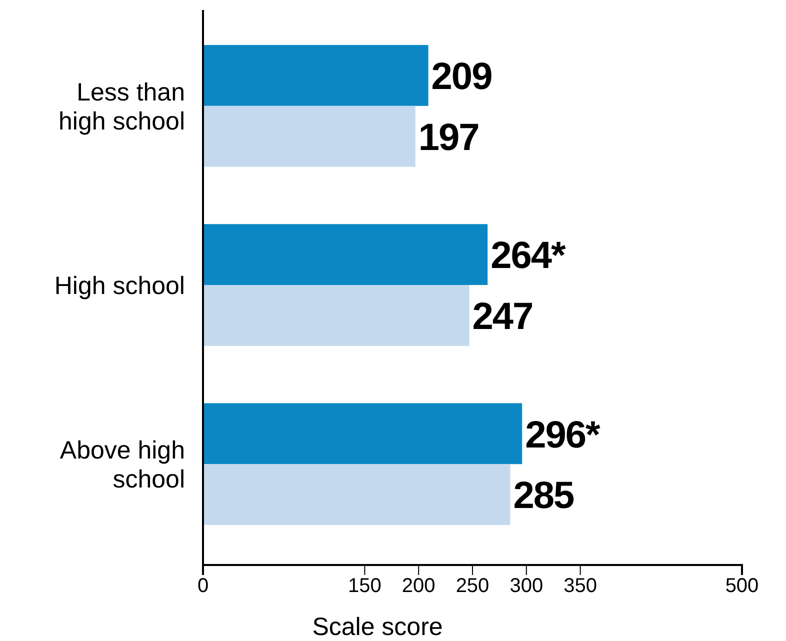  I want to click on data-label: 197, so click(448, 138).